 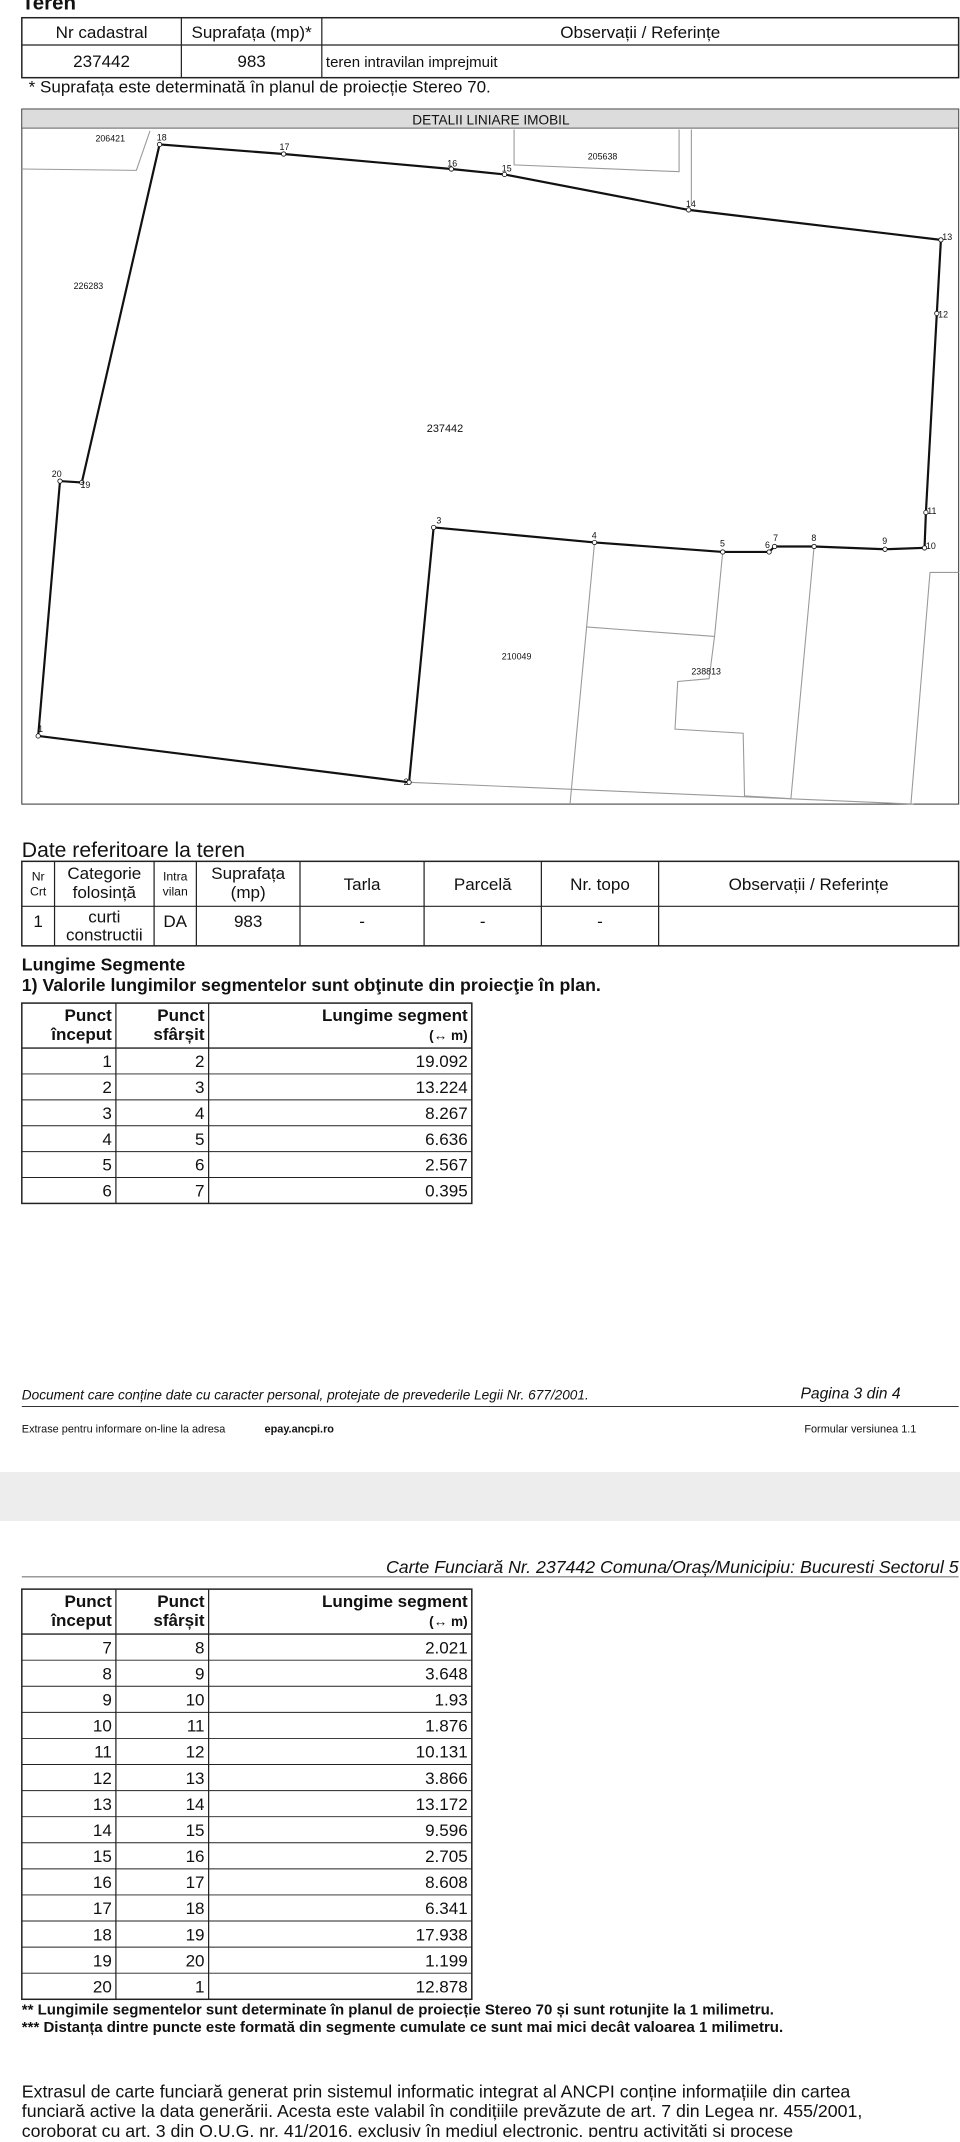 I want to click on cell: 1.199, so click(x=446, y=1960).